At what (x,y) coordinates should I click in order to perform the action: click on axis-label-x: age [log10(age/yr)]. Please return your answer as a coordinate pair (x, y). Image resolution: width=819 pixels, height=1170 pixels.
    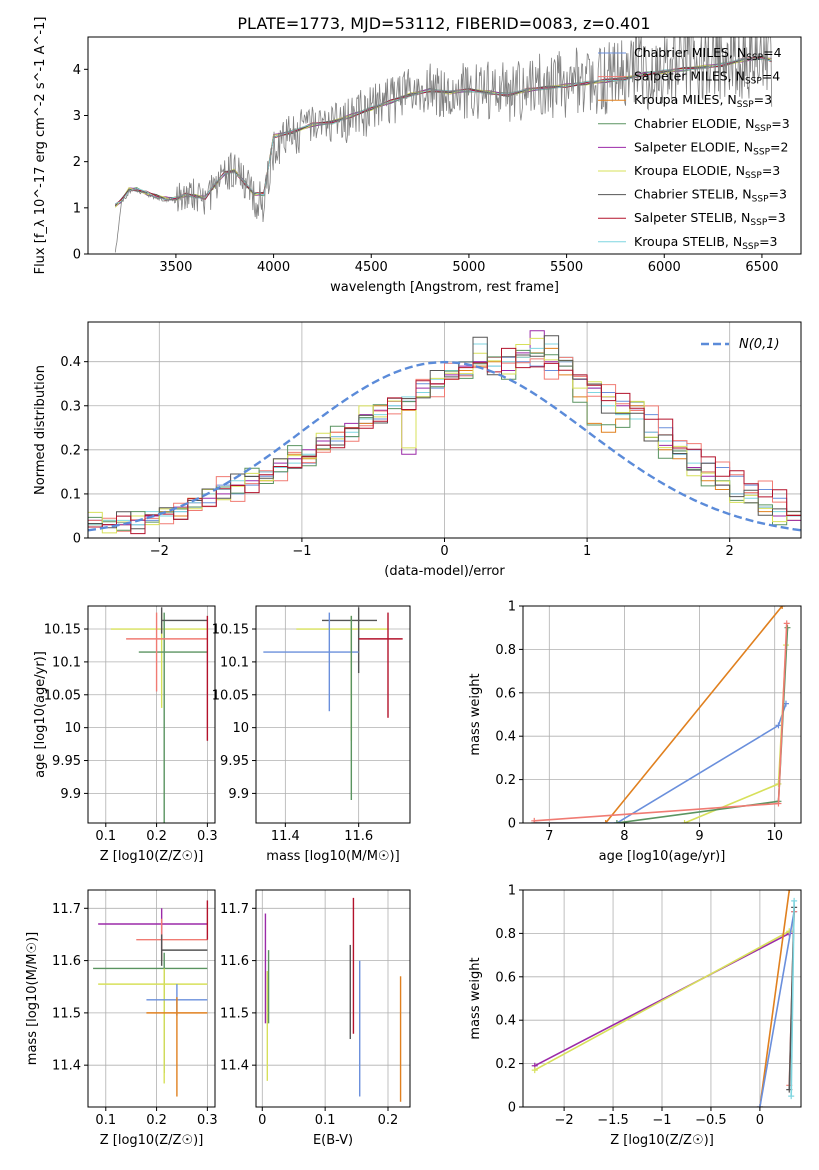
    Looking at the image, I should click on (662, 856).